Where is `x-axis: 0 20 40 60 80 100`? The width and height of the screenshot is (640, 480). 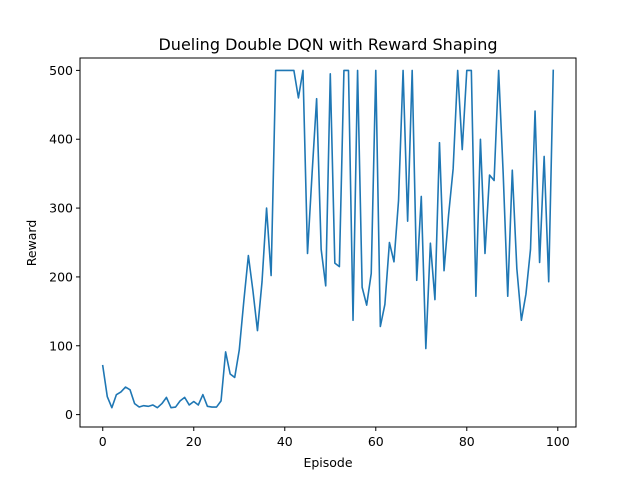
x-axis: 0 20 40 60 80 100 is located at coordinates (334, 438).